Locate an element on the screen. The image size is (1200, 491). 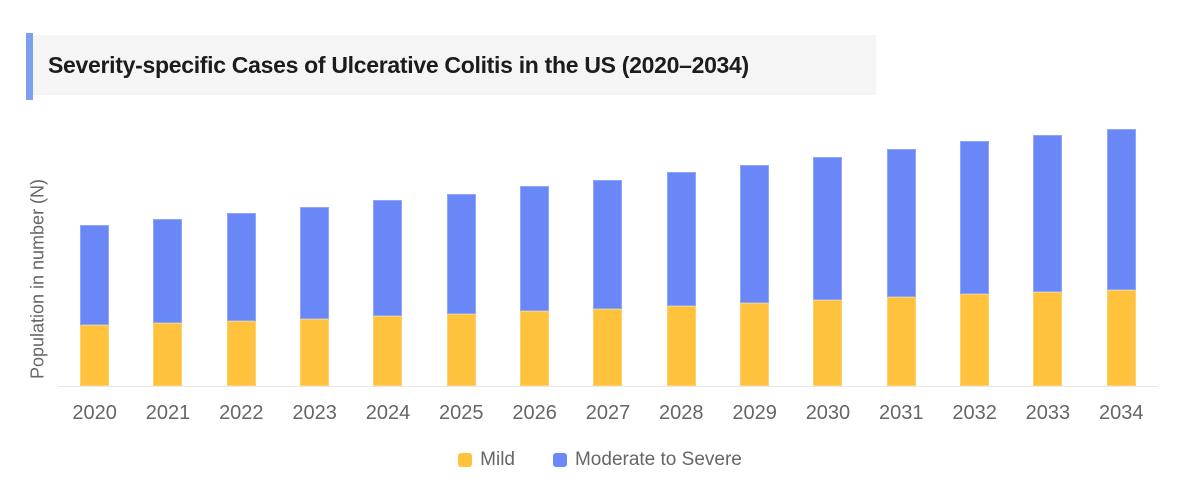
bar-segment-2026-mild is located at coordinates (535, 348).